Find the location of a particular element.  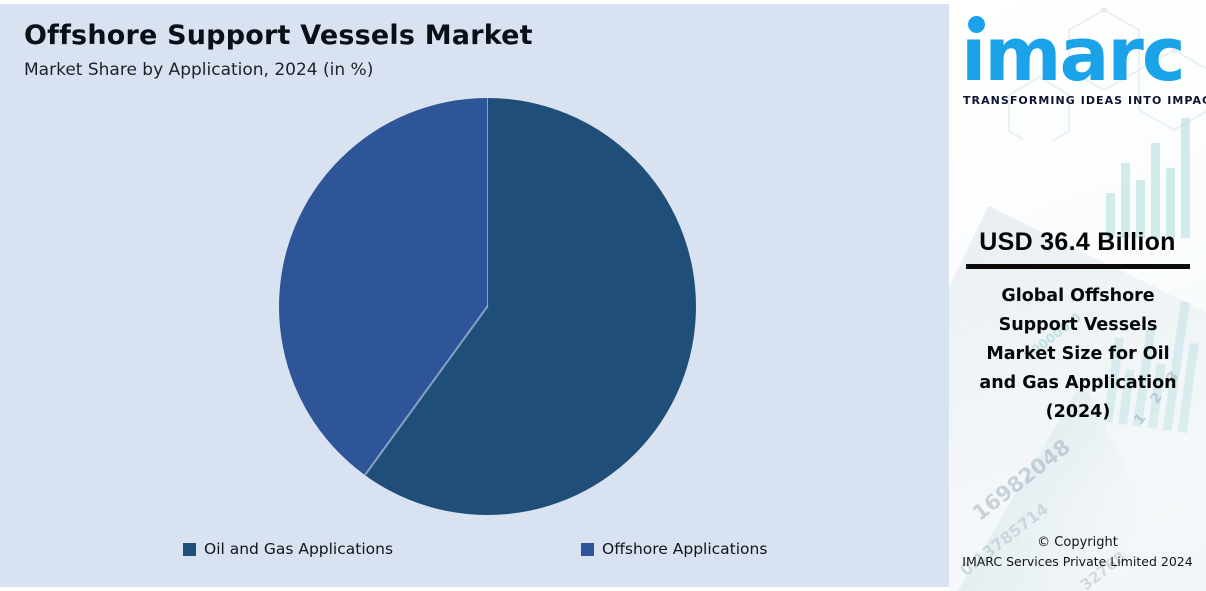

legend-item-oil-and-gas: Oil and Gas Applications is located at coordinates (288, 549).